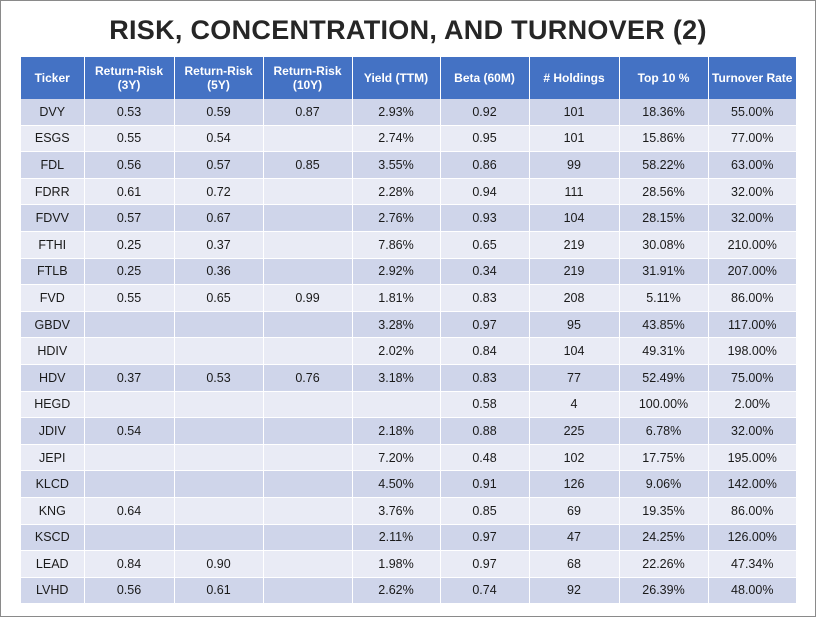  I want to click on table-cell: 126, so click(574, 484).